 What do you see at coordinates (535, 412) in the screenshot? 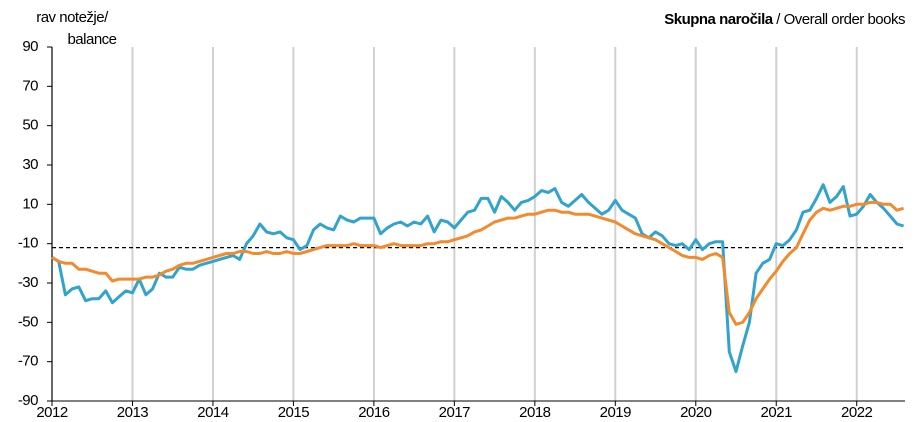
I see `x-tick-label: 2018` at bounding box center [535, 412].